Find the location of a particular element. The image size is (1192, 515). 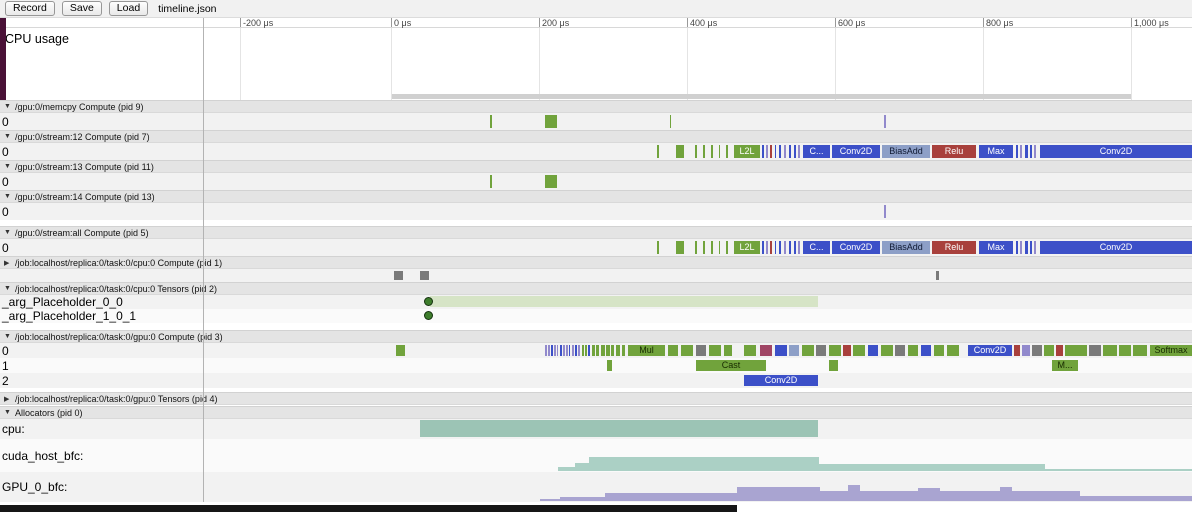

track-group-header: ▼ Allocators (pid 0) is located at coordinates (596, 412).